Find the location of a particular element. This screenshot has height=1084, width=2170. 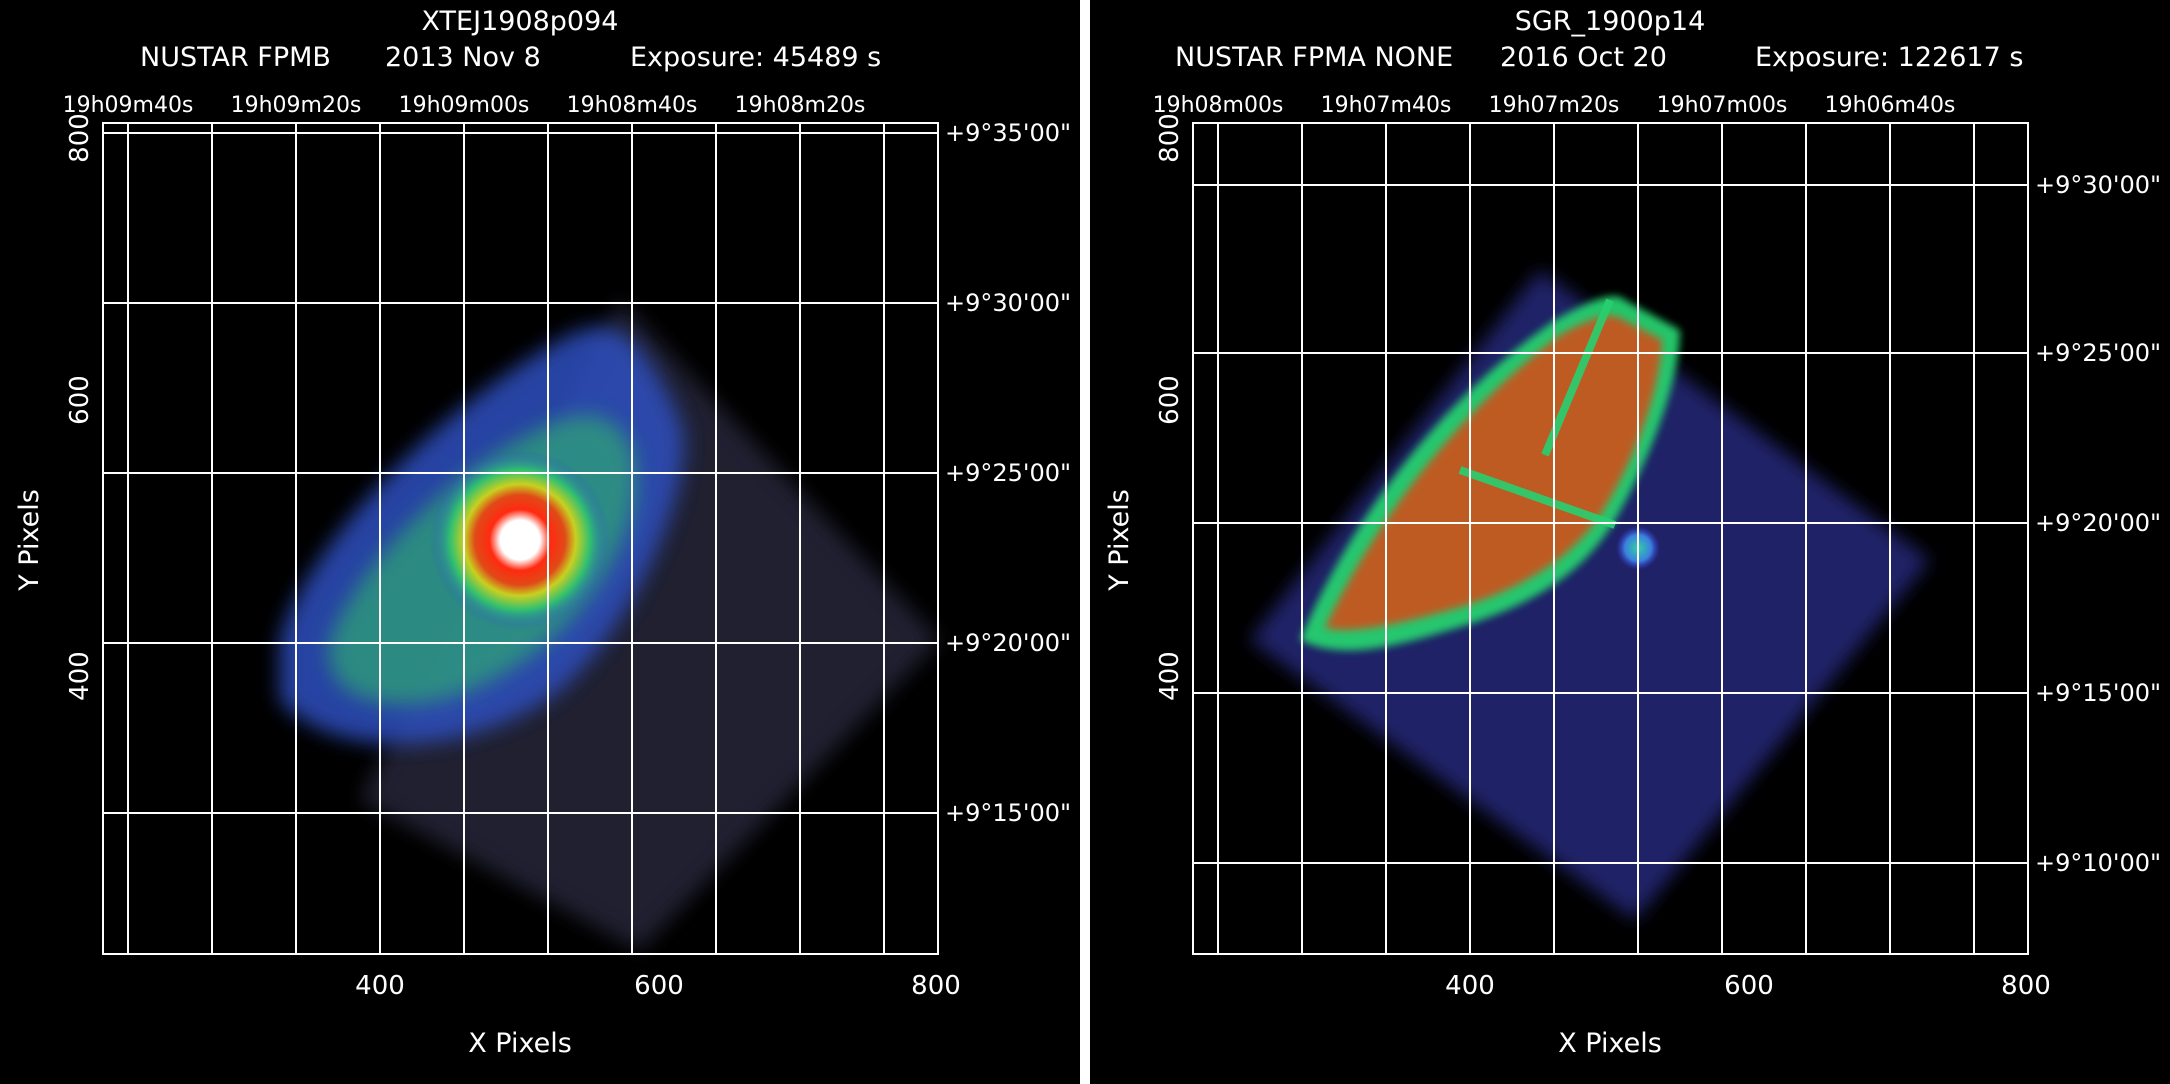

left-exposure: Exposure: 45489 s is located at coordinates (755, 57).